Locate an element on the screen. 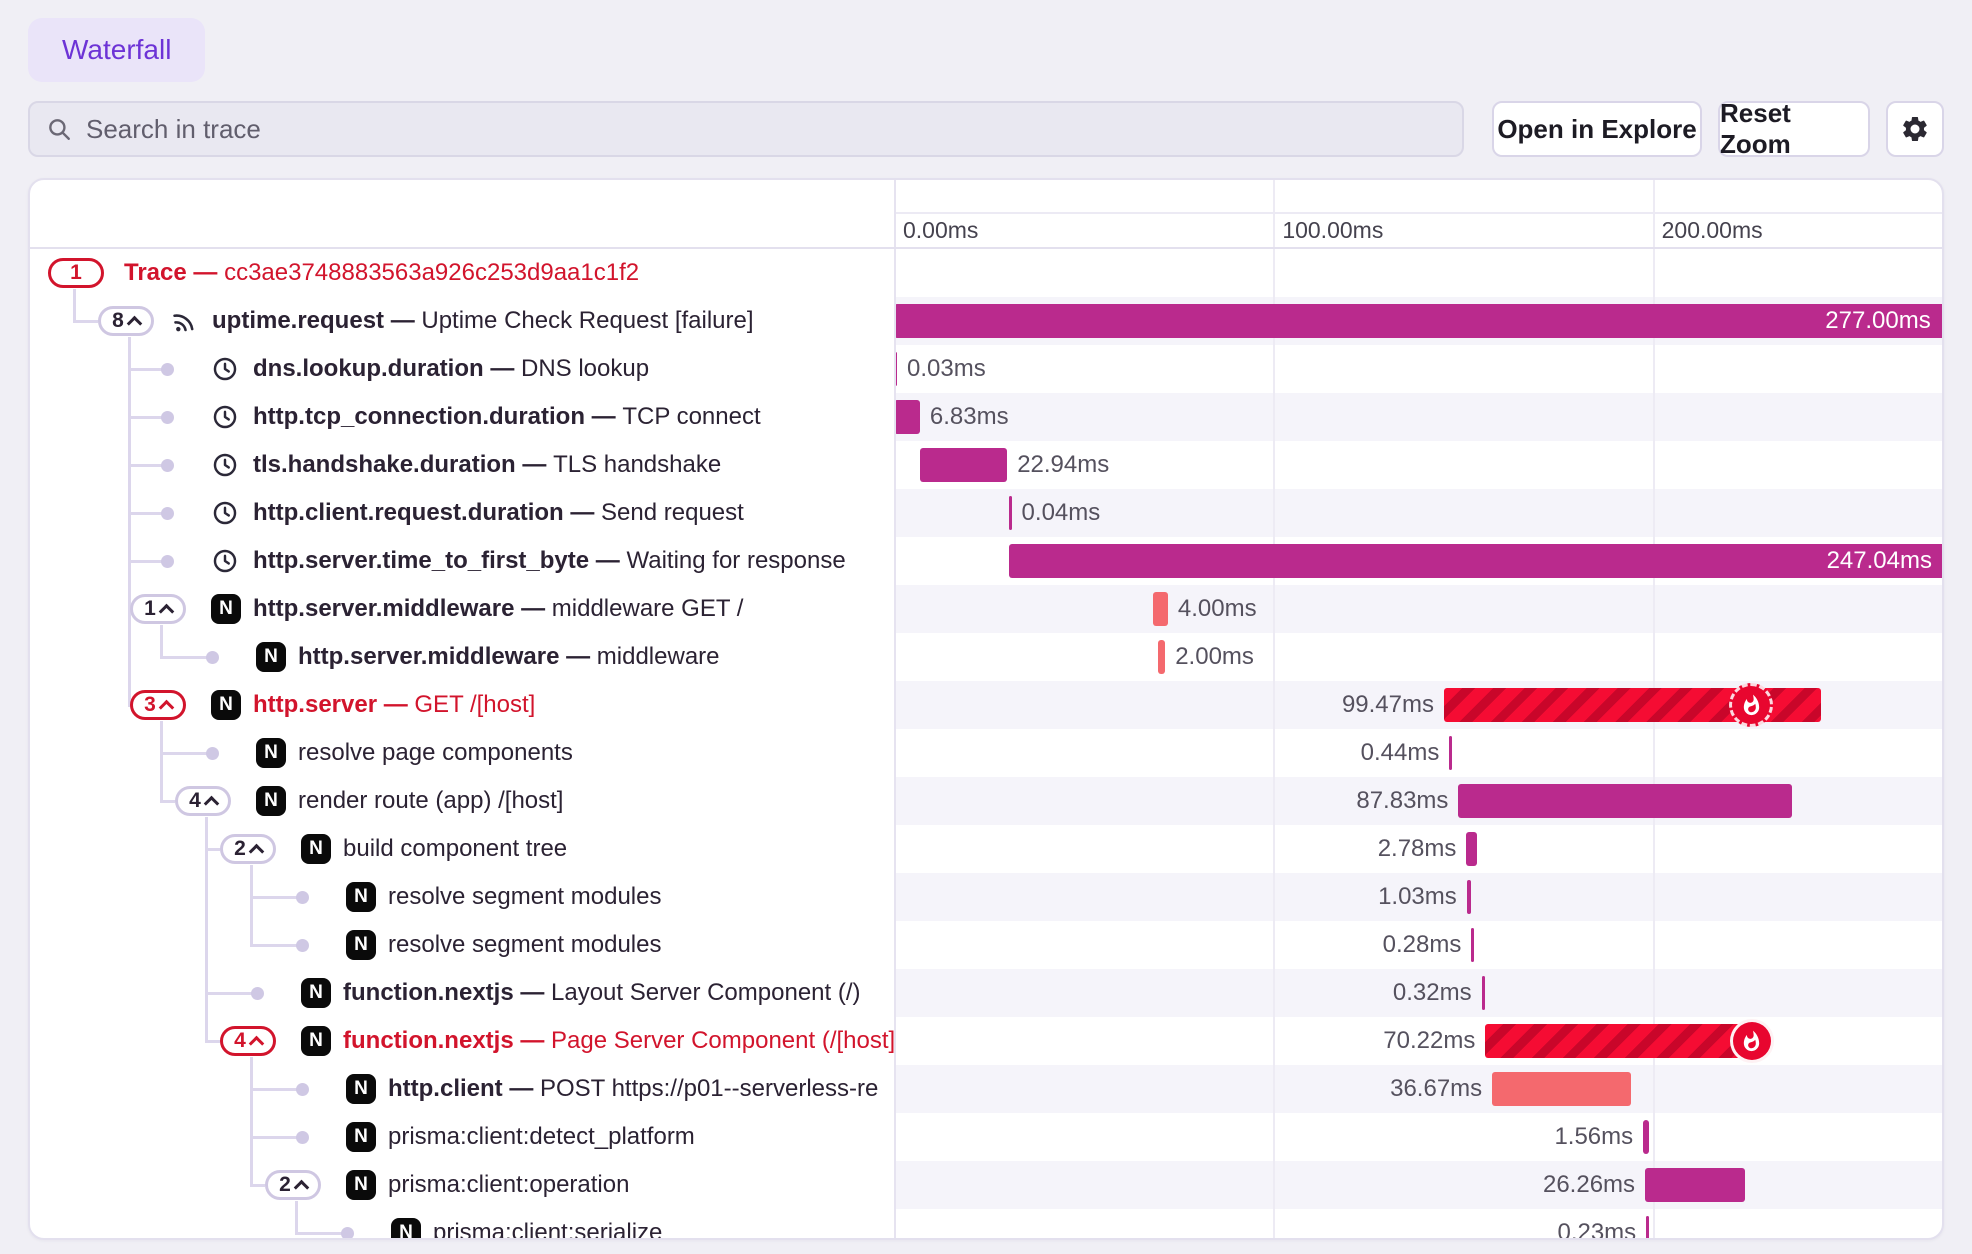 The image size is (1972, 1254). span-description: cc3ae3748883563a926c253d9aa1c1f2 is located at coordinates (432, 272).